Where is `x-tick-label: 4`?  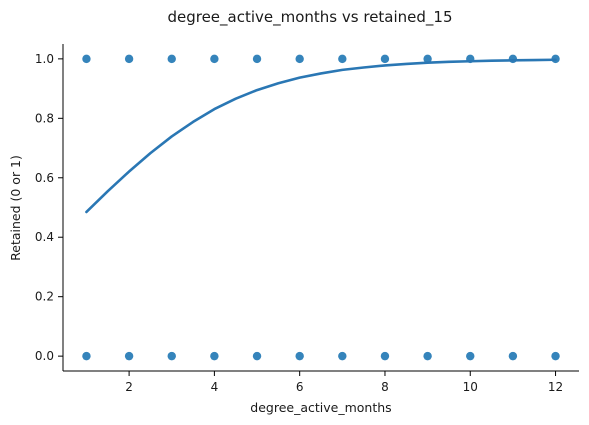 x-tick-label: 4 is located at coordinates (215, 387).